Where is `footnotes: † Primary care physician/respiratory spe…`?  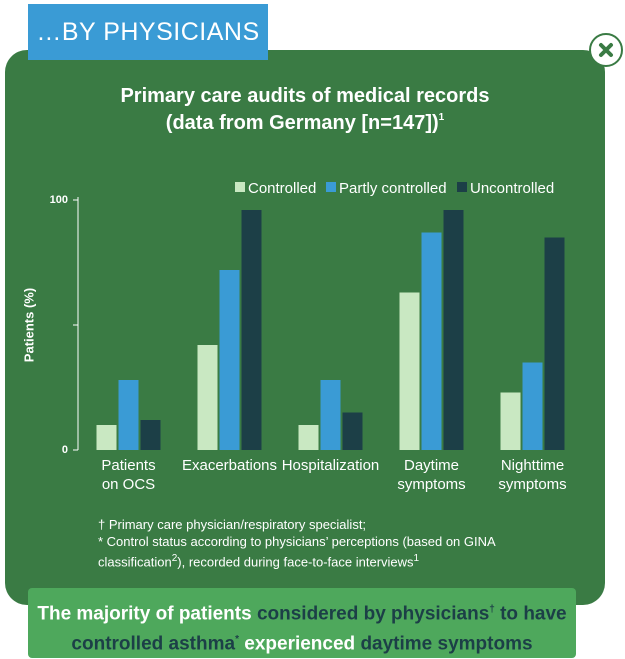
footnotes: † Primary care physician/respiratory spe… is located at coordinates (297, 543).